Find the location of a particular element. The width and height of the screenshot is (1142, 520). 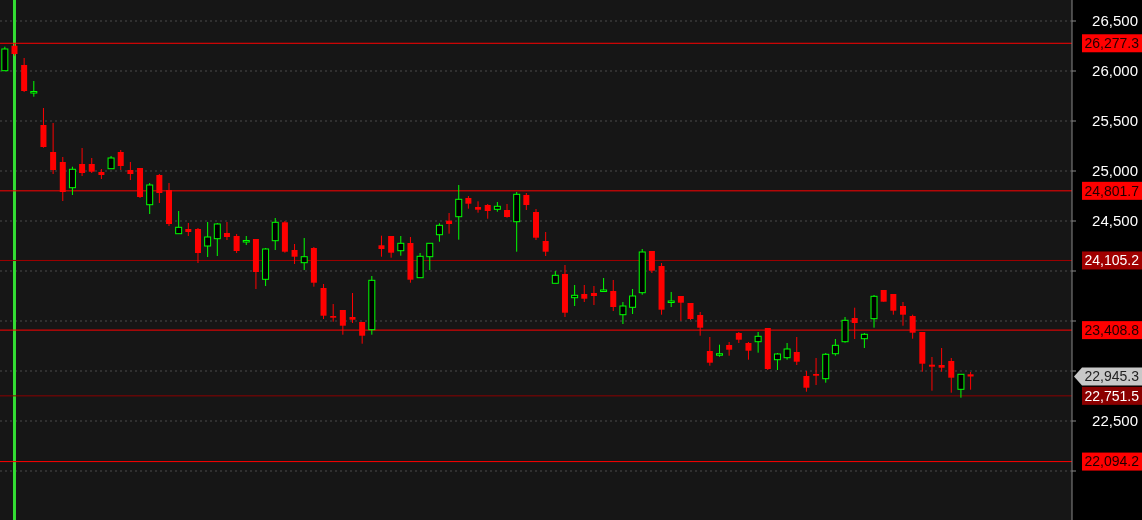

ref-line-label: 22,094.2 is located at coordinates (1112, 461).